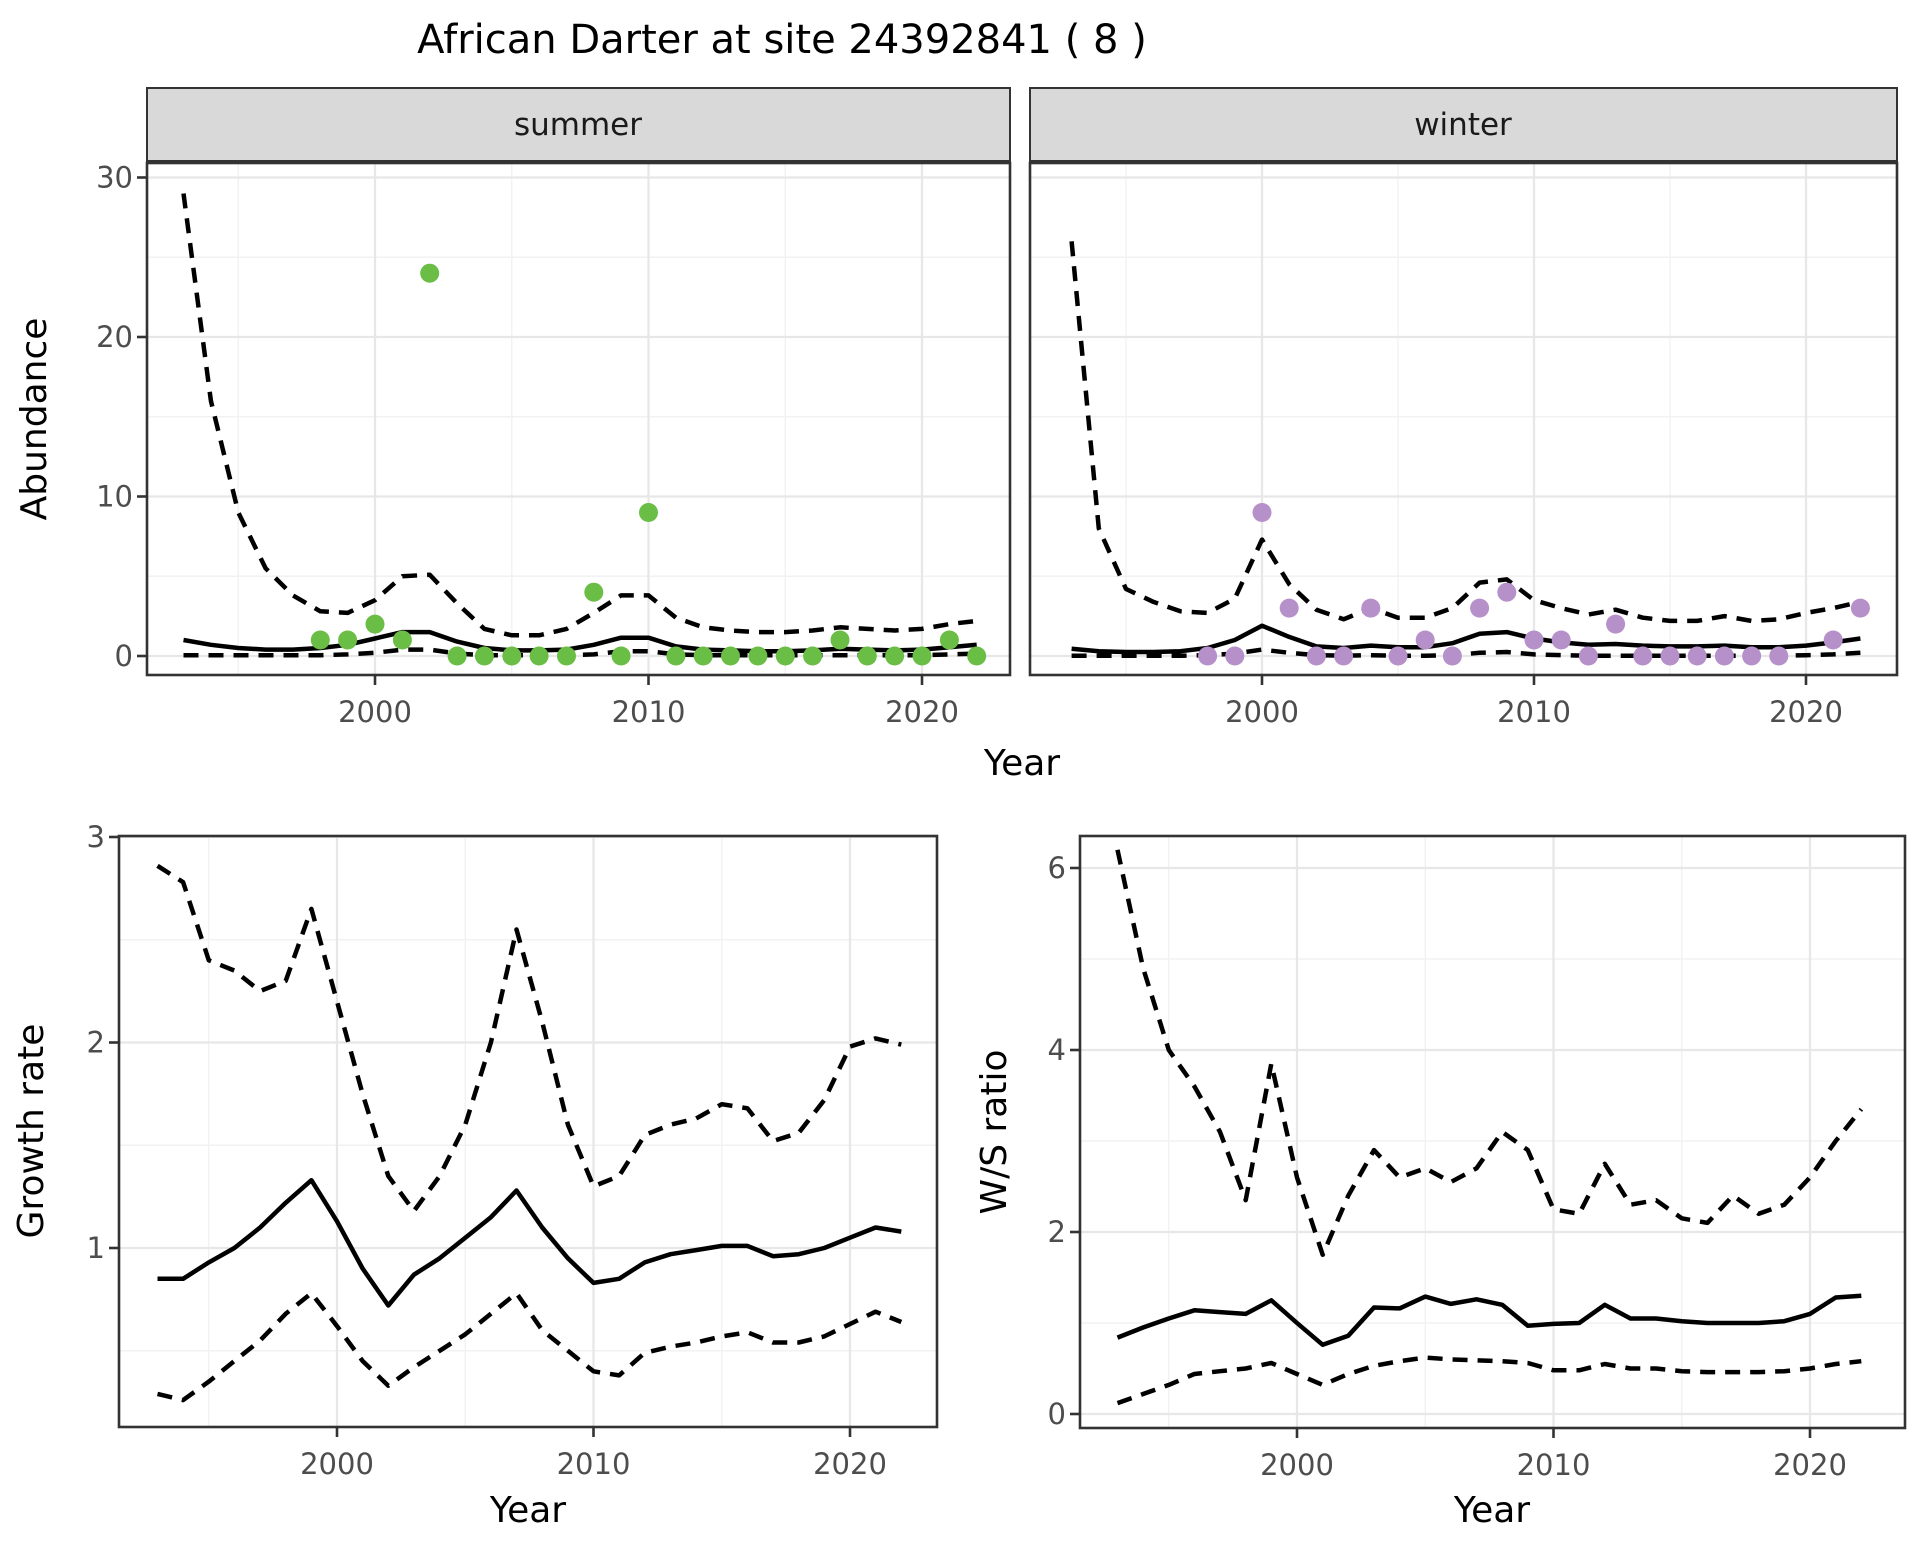  I want to click on facet-strip-summer, so click(578, 124).